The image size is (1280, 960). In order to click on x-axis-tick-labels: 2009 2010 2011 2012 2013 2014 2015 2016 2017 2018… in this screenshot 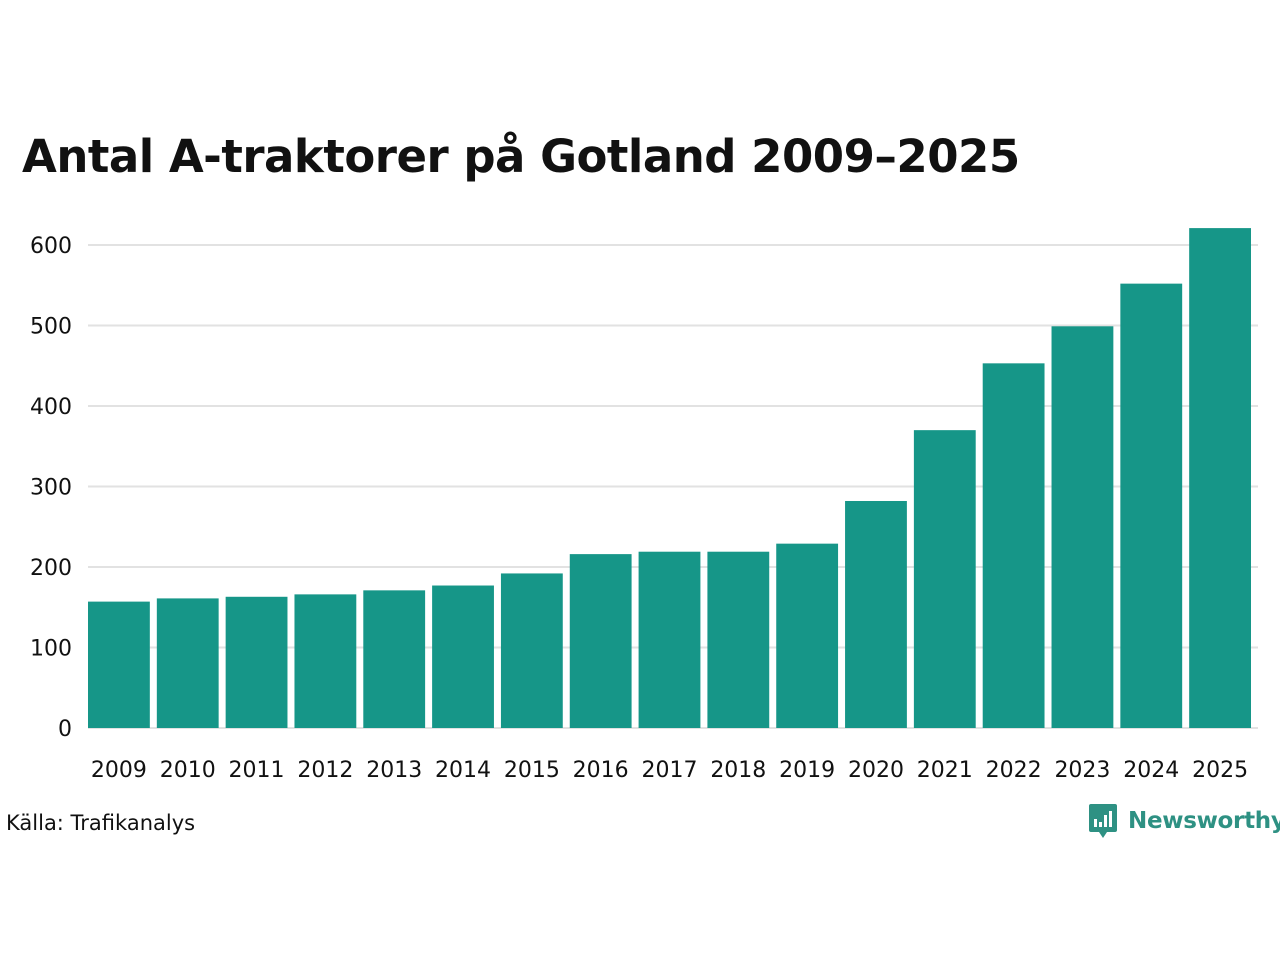, I will do `click(669, 770)`.